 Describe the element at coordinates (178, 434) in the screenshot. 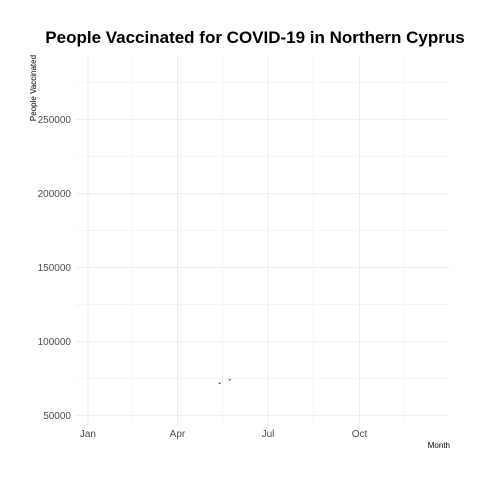

I see `x-tick-label: Apr` at that location.